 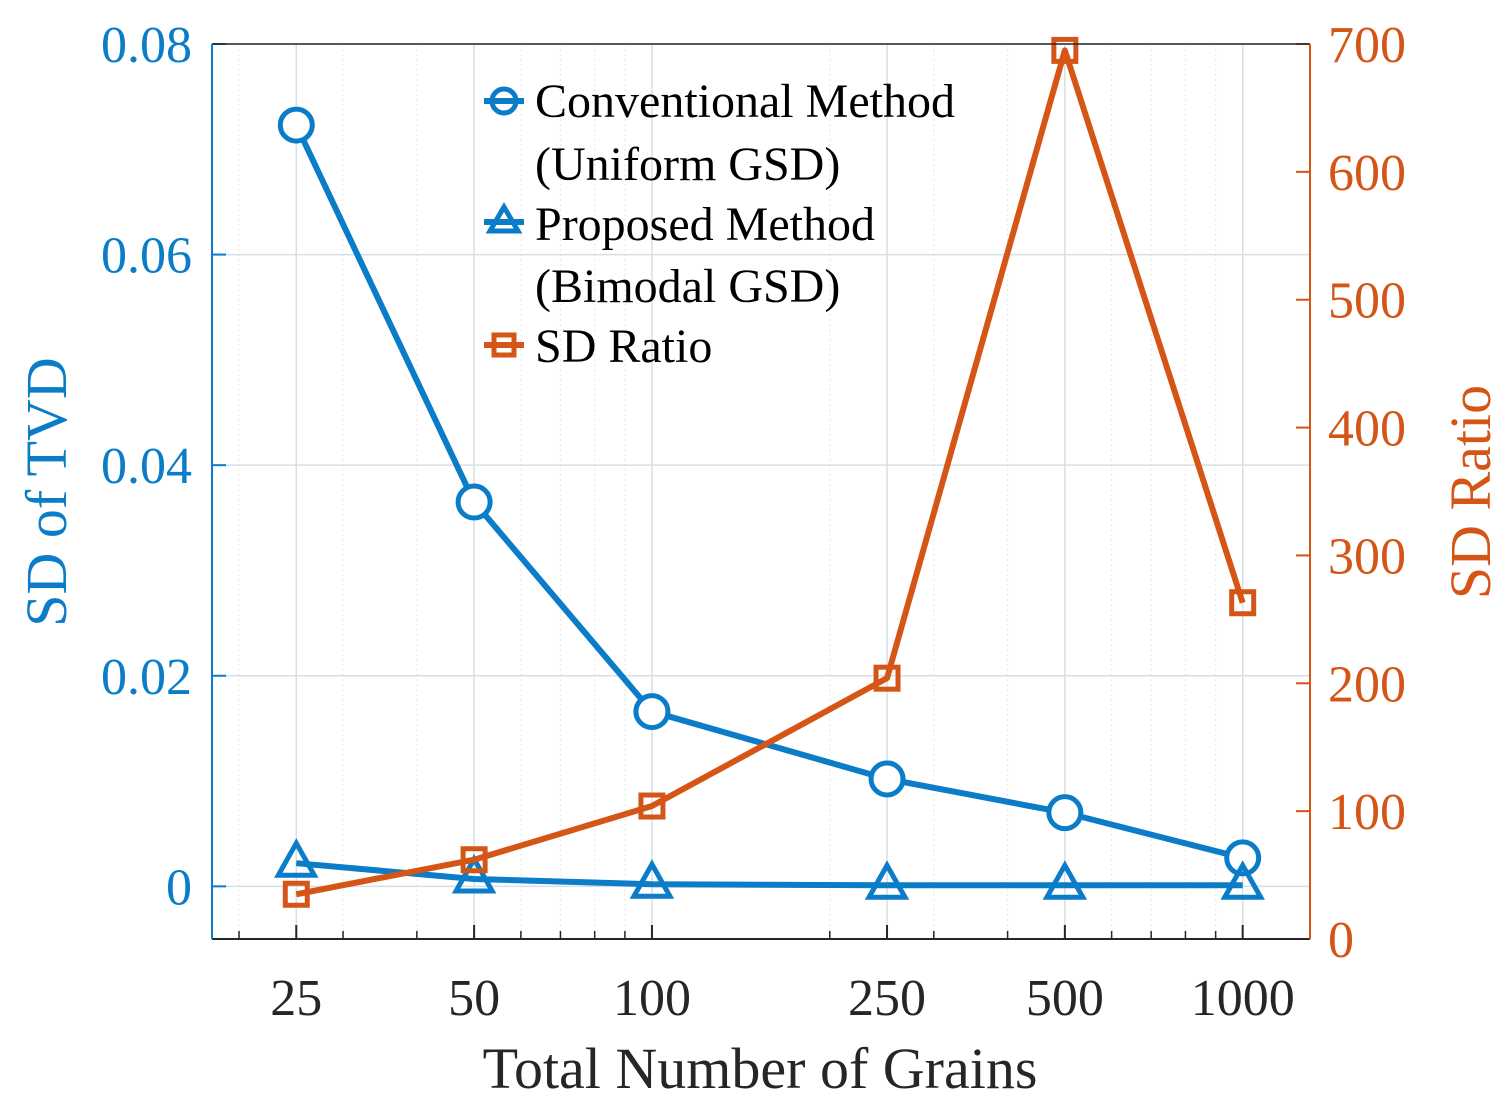 I want to click on legend-label: (Bimodal GSD), so click(x=687, y=286).